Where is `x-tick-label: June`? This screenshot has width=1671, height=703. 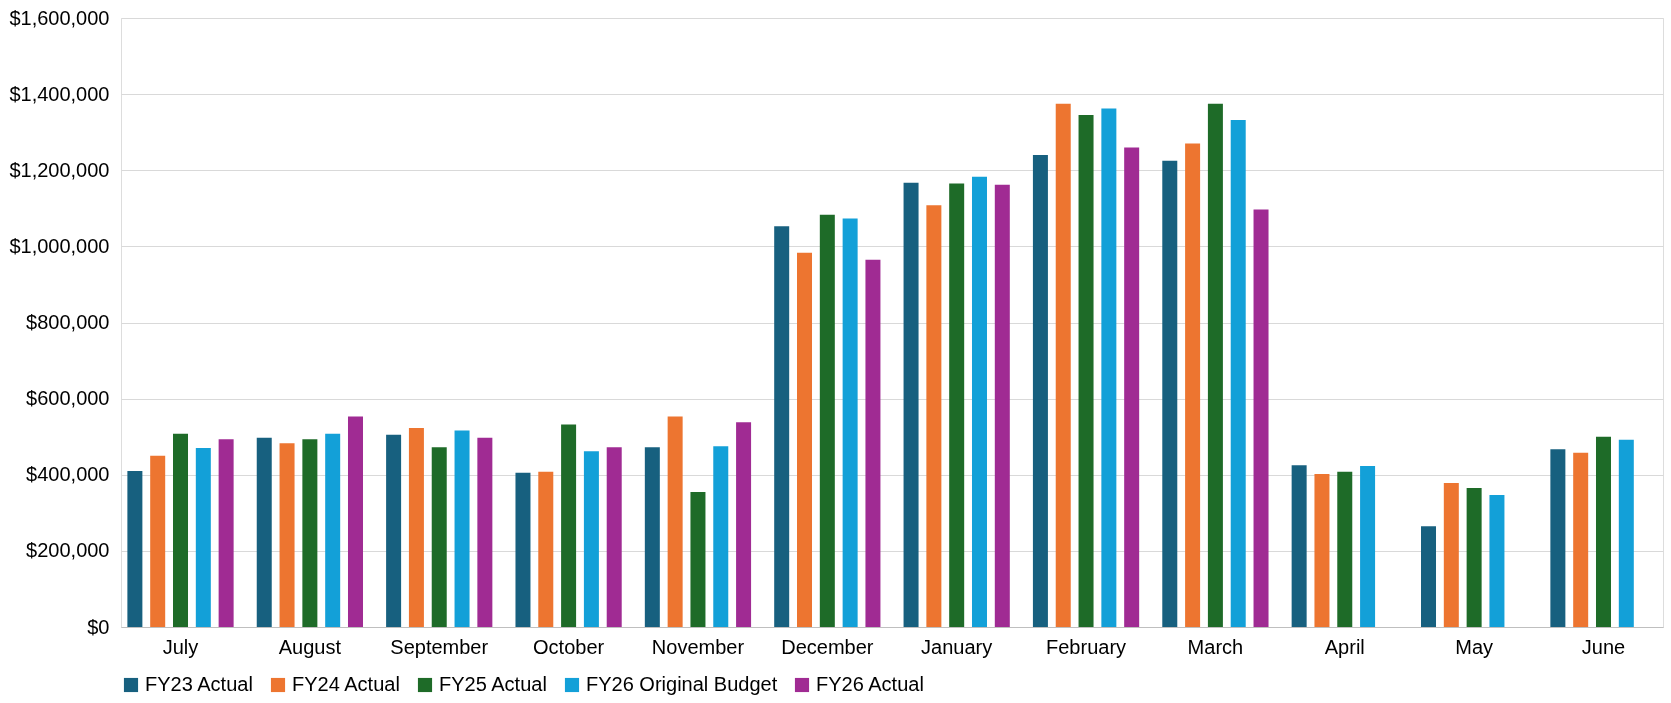 x-tick-label: June is located at coordinates (1603, 646).